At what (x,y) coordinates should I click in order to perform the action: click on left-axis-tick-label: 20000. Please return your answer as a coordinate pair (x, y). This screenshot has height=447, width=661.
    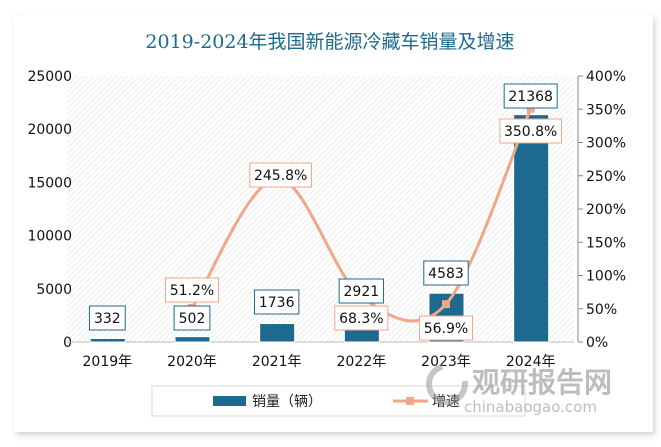
    Looking at the image, I should click on (49, 130).